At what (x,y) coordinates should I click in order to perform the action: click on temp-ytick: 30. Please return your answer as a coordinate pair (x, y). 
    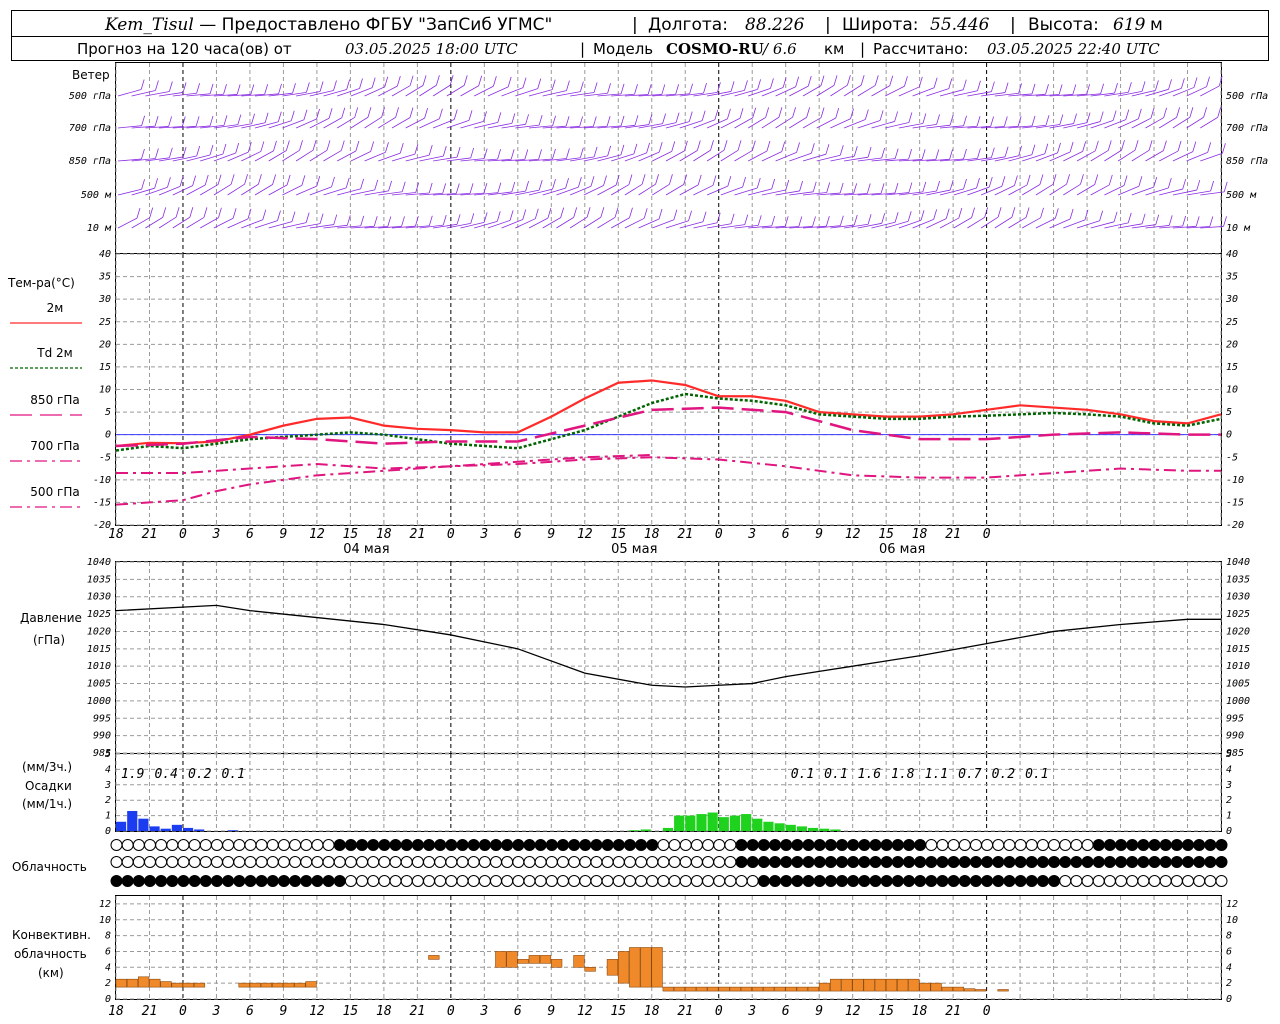
    Looking at the image, I should click on (104, 299).